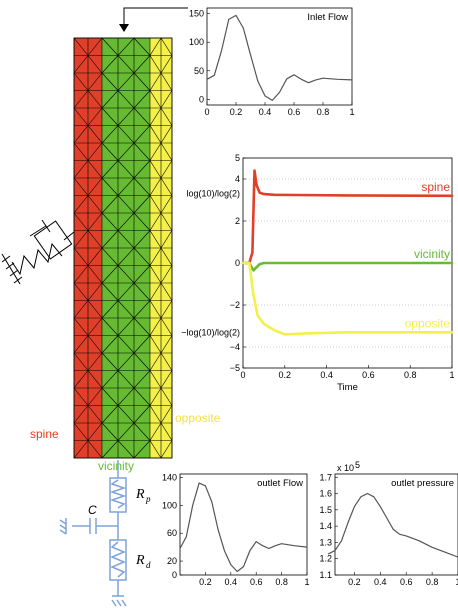 Image resolution: width=458 pixels, height=610 pixels. I want to click on inlet-flow-chart: 0 0.2 0.4 0.6 0.8 1 0 50 100 150 Inlet Flow, so click(272, 62).